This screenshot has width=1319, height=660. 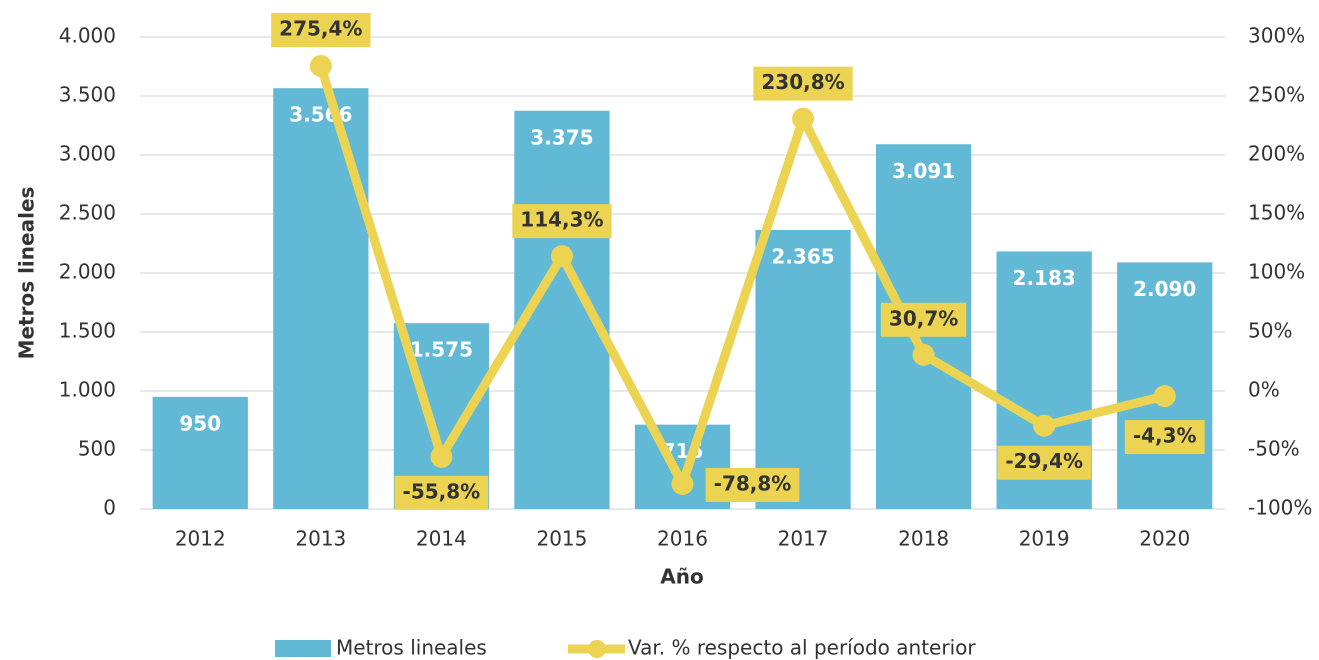 I want to click on x-tick-label: 2016, so click(x=682, y=539).